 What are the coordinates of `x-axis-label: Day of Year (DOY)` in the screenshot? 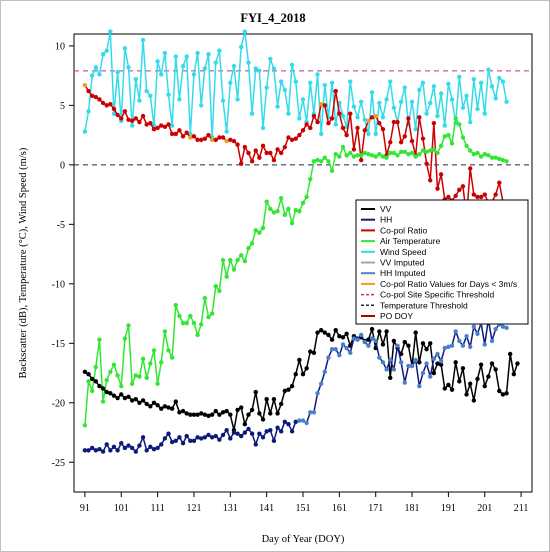 It's located at (303, 539).